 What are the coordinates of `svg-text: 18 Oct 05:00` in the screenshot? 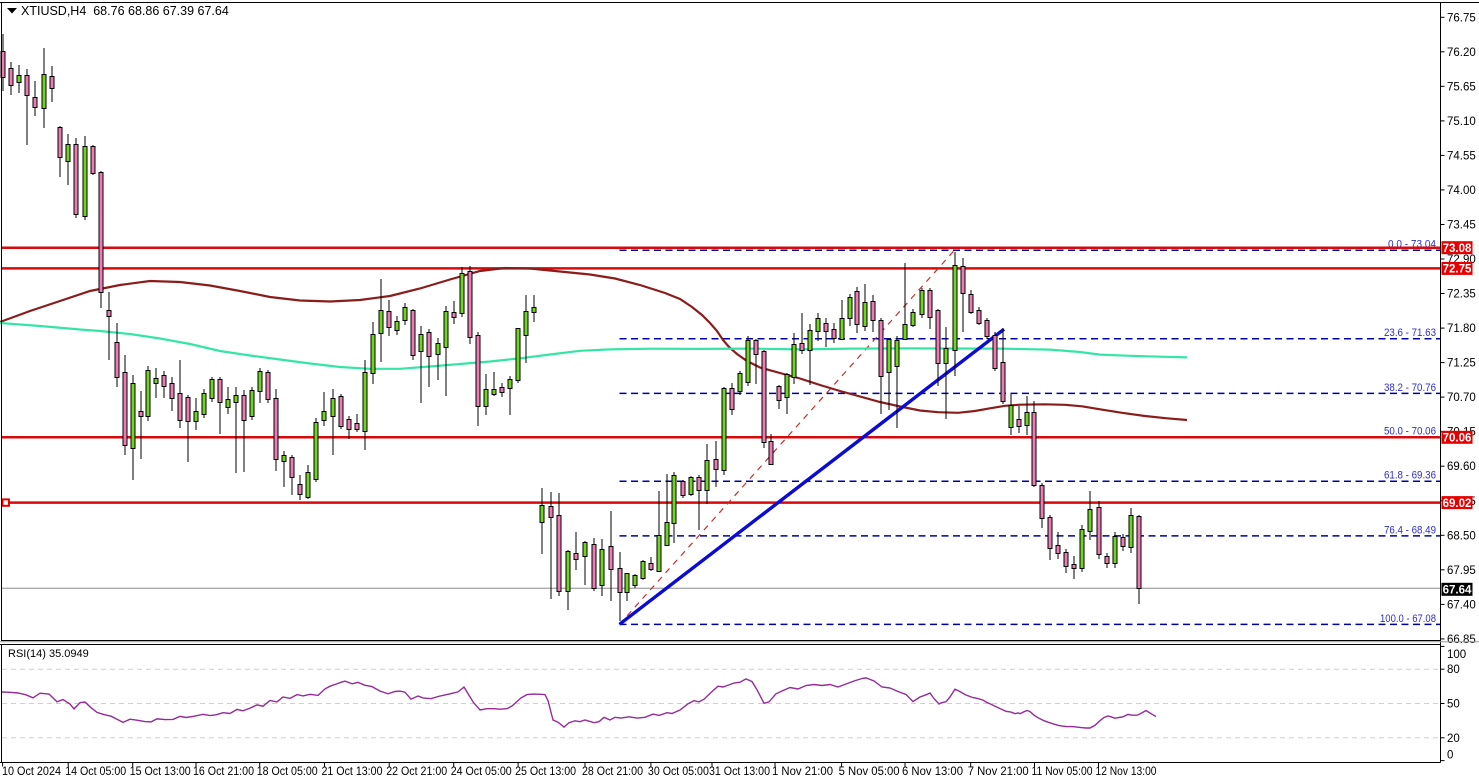 It's located at (287, 772).